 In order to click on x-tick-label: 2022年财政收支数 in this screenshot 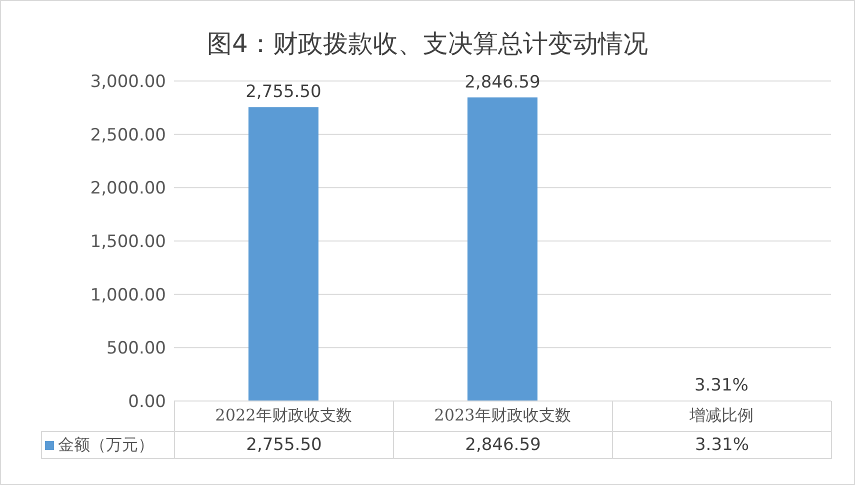, I will do `click(283, 414)`.